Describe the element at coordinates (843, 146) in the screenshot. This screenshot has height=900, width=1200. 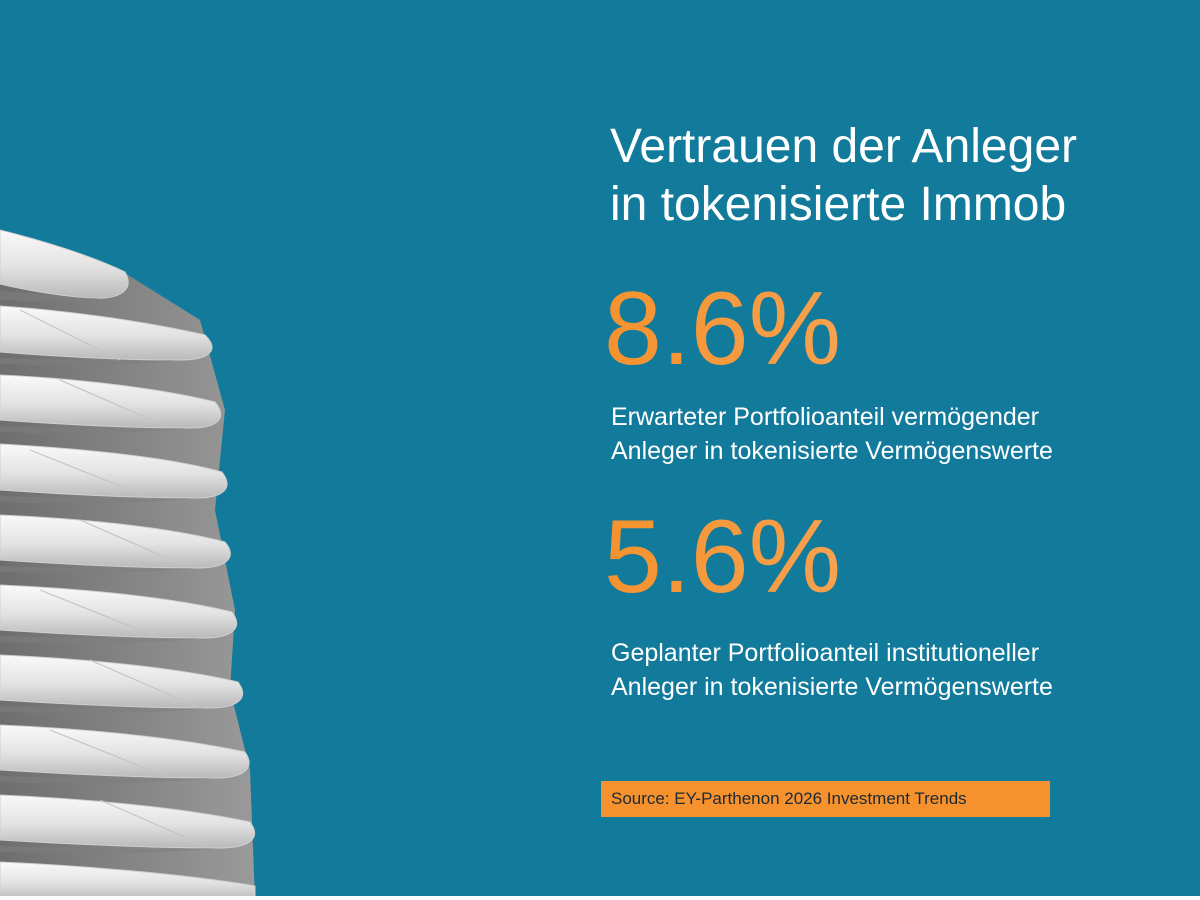
I see `headline-line-1: Vertrauen der Anleger` at that location.